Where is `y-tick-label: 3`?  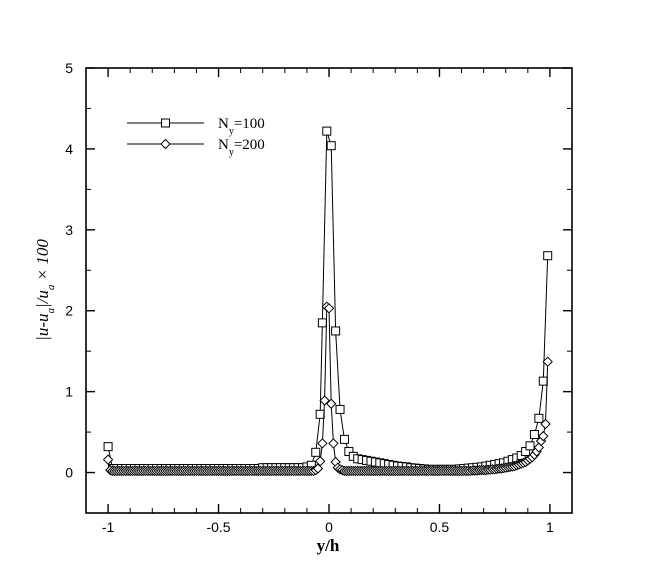
y-tick-label: 3 is located at coordinates (69, 230).